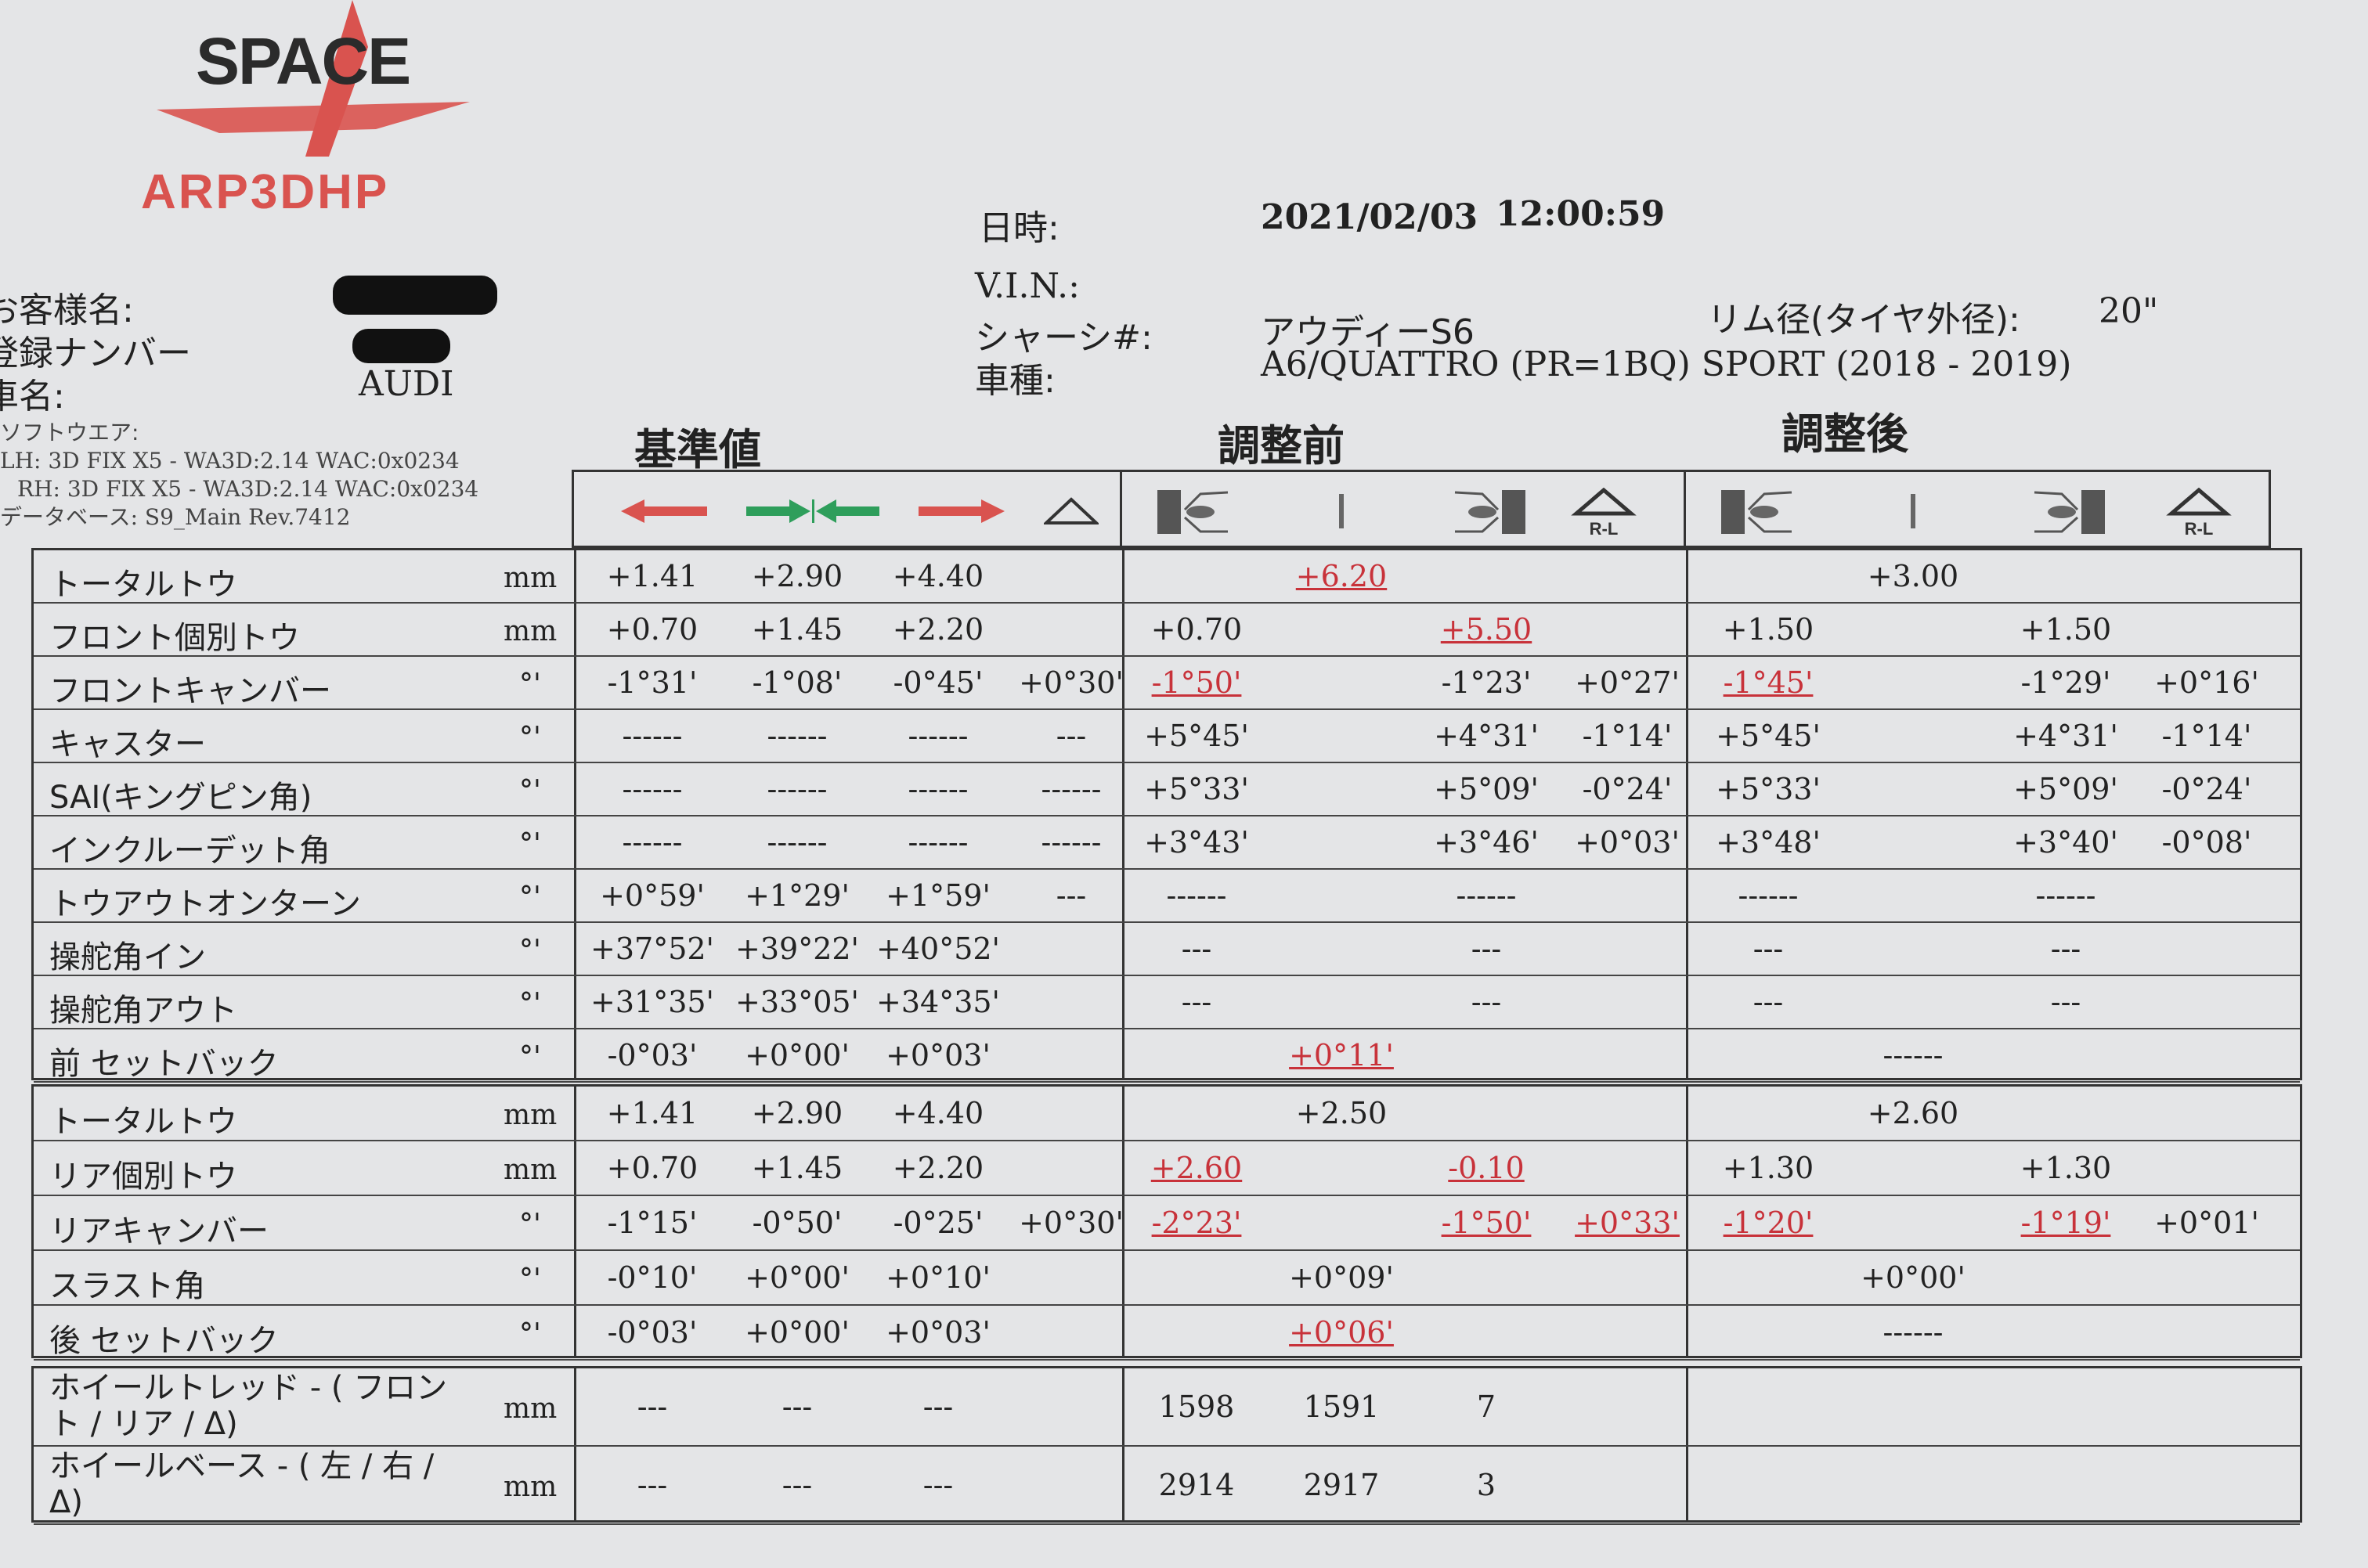 The height and width of the screenshot is (1568, 2368). What do you see at coordinates (1489, 512) in the screenshot?
I see `right-wheel-icon` at bounding box center [1489, 512].